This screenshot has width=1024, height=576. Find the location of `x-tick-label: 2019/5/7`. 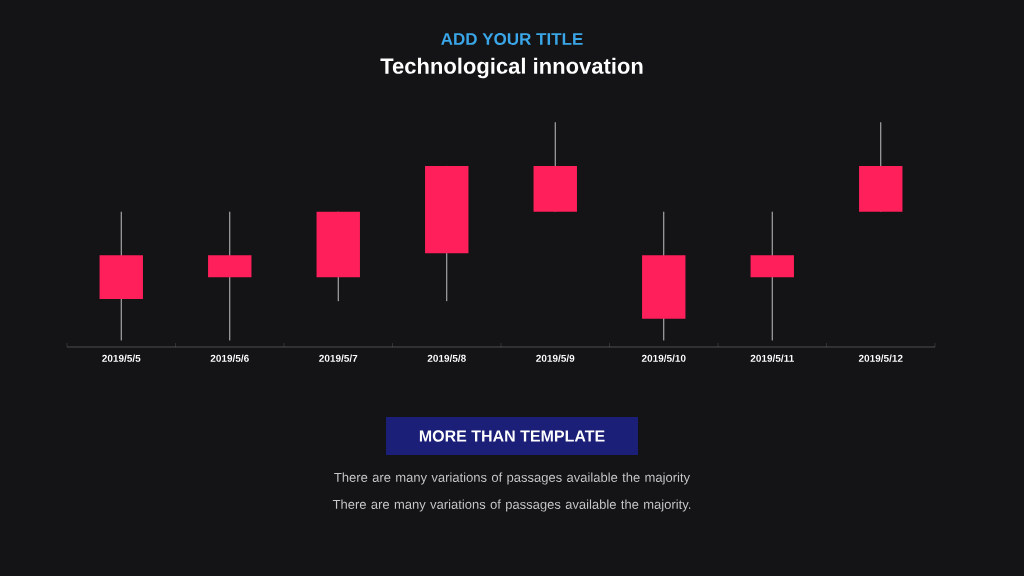

x-tick-label: 2019/5/7 is located at coordinates (338, 358).